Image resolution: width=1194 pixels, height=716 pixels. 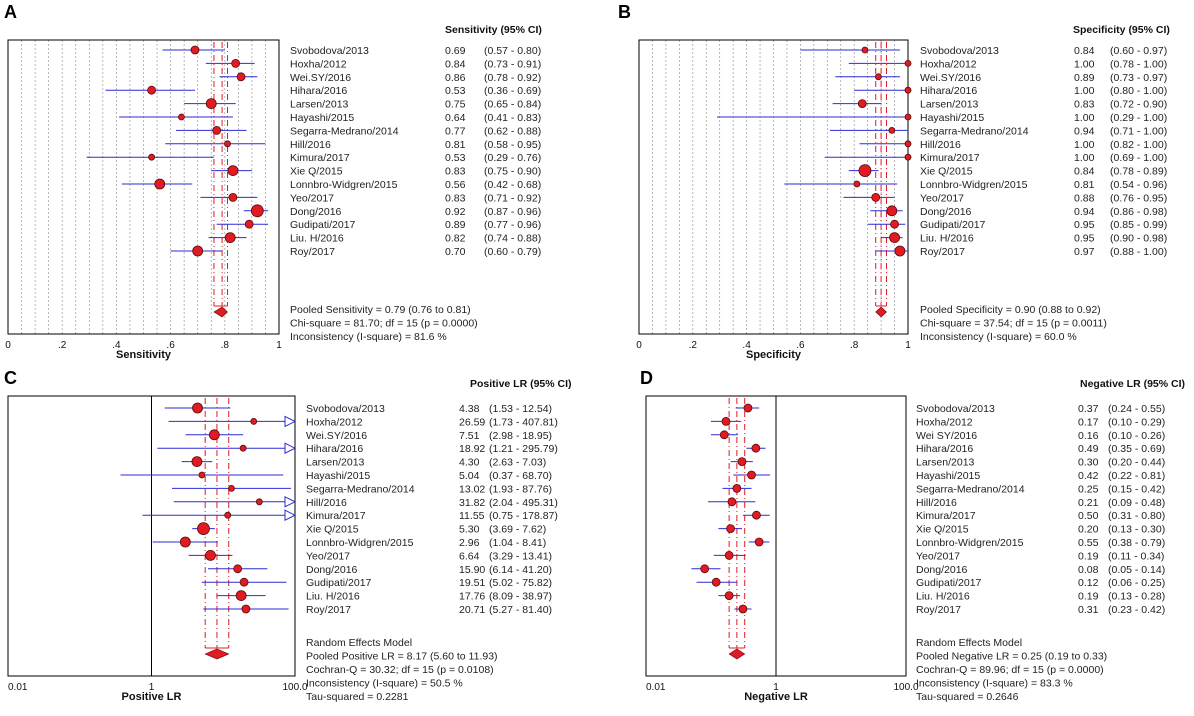 What do you see at coordinates (520, 436) in the screenshot?
I see `study-ci: (2.98 - 18.95)` at bounding box center [520, 436].